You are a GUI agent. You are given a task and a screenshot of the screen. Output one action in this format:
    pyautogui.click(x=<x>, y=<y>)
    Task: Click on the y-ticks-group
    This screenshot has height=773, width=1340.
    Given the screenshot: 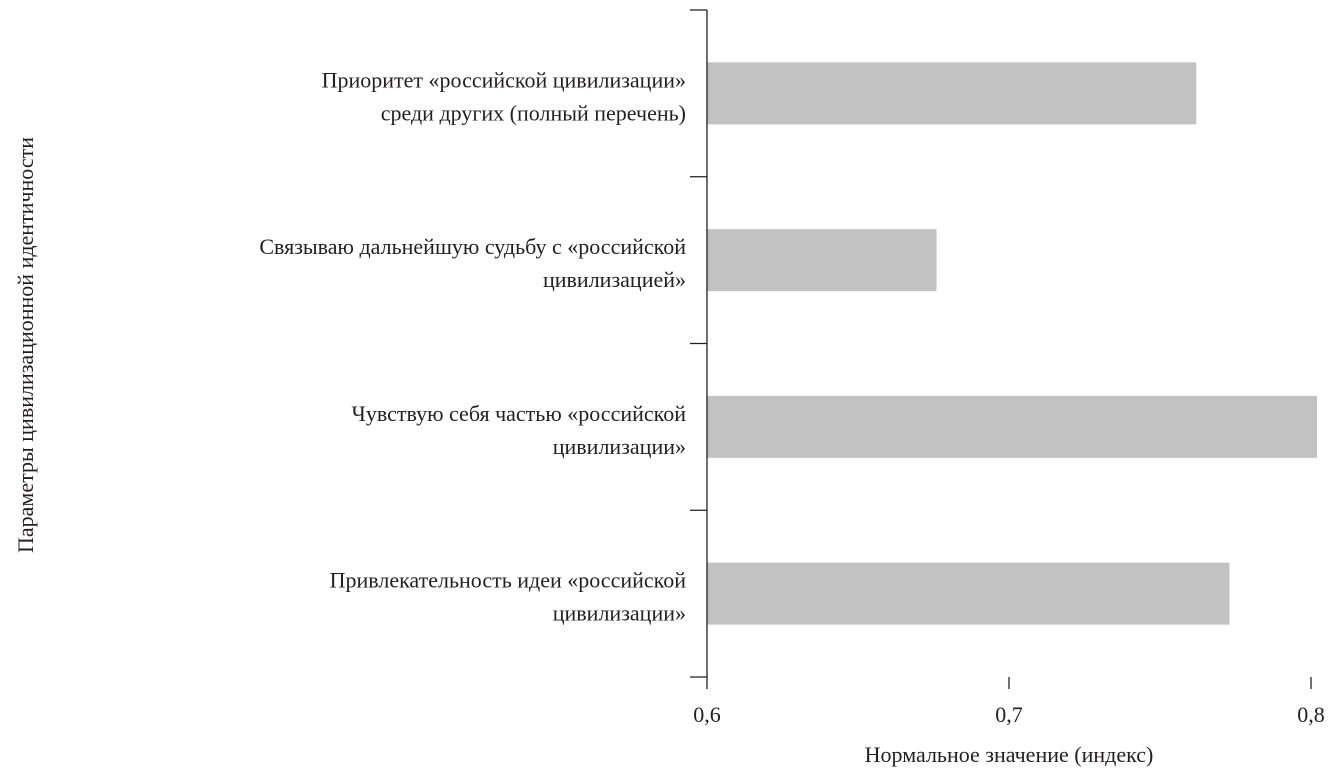 What is the action you would take?
    pyautogui.click(x=698, y=343)
    